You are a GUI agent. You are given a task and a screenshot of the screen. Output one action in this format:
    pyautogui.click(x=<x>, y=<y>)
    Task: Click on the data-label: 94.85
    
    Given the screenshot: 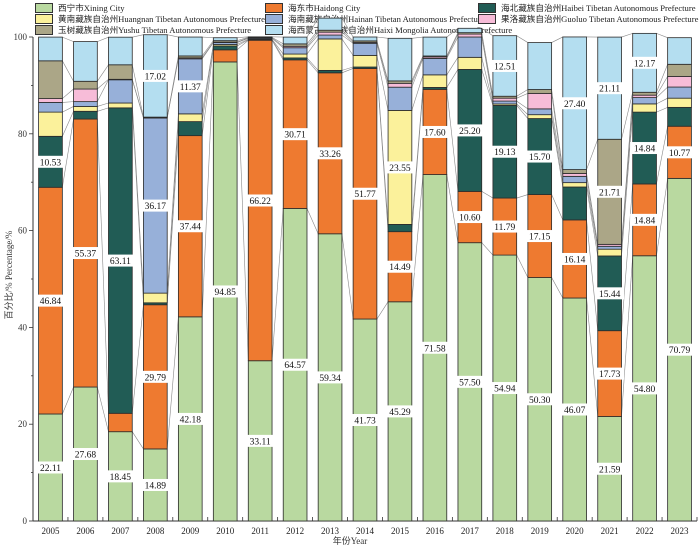 What is the action you would take?
    pyautogui.click(x=226, y=293)
    